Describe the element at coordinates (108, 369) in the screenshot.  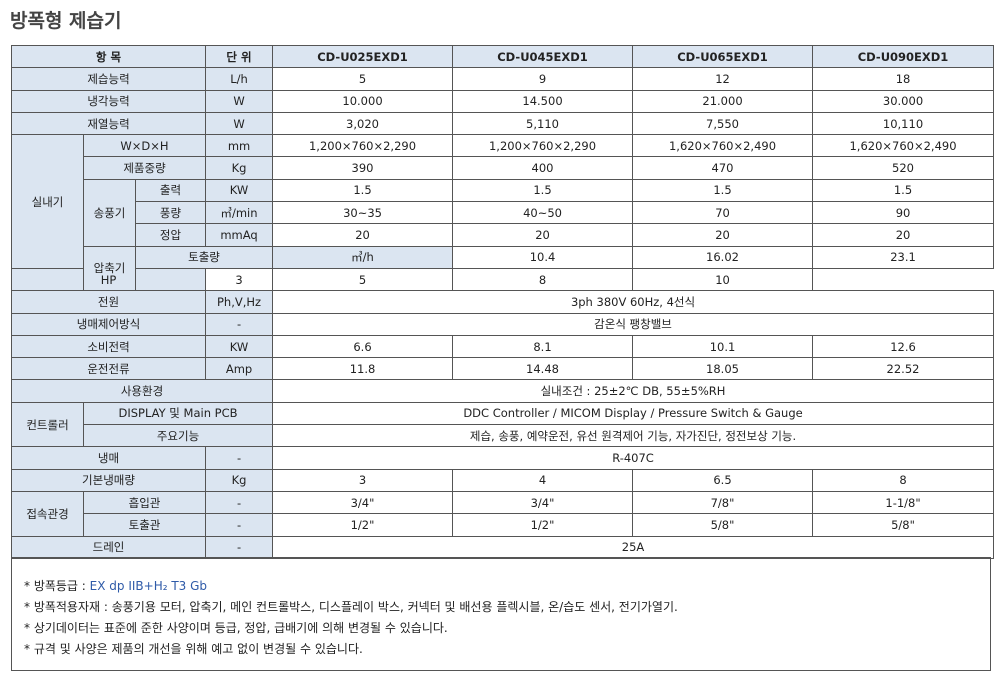
I see `table-cell: 운전전류` at that location.